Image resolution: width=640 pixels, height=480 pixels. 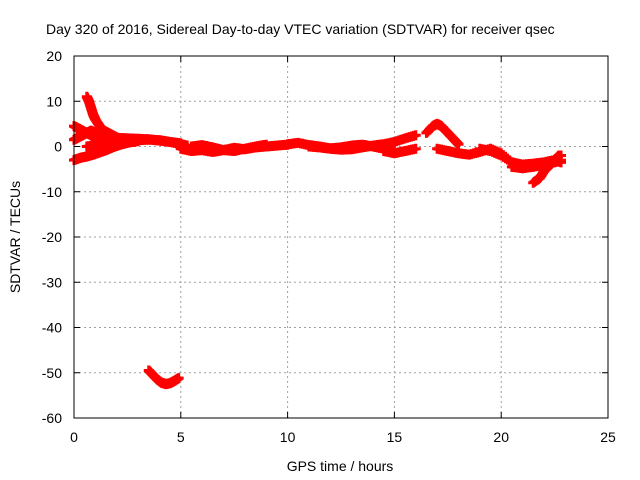 What do you see at coordinates (52, 237) in the screenshot?
I see `y-tick-label: -20` at bounding box center [52, 237].